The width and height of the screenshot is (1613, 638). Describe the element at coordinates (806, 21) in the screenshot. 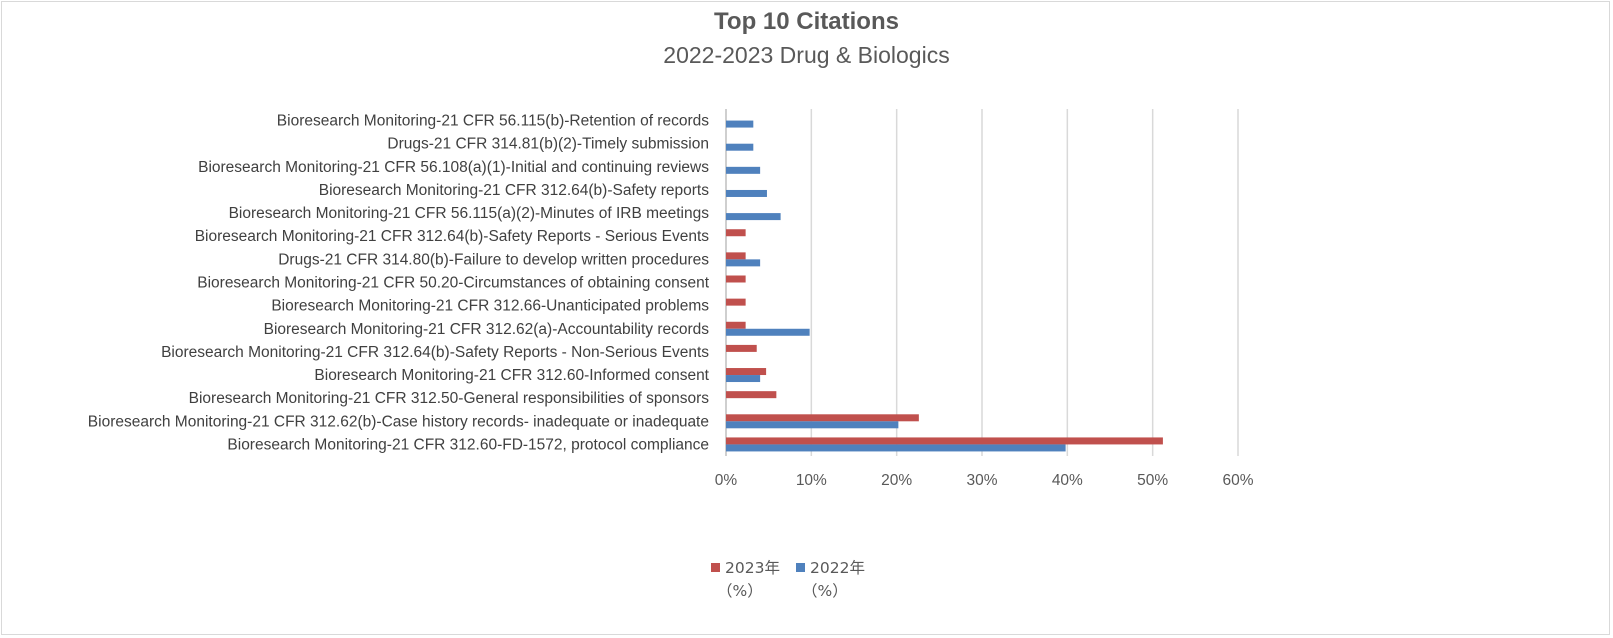

I see `chart-title: Top 10 Citations` at that location.